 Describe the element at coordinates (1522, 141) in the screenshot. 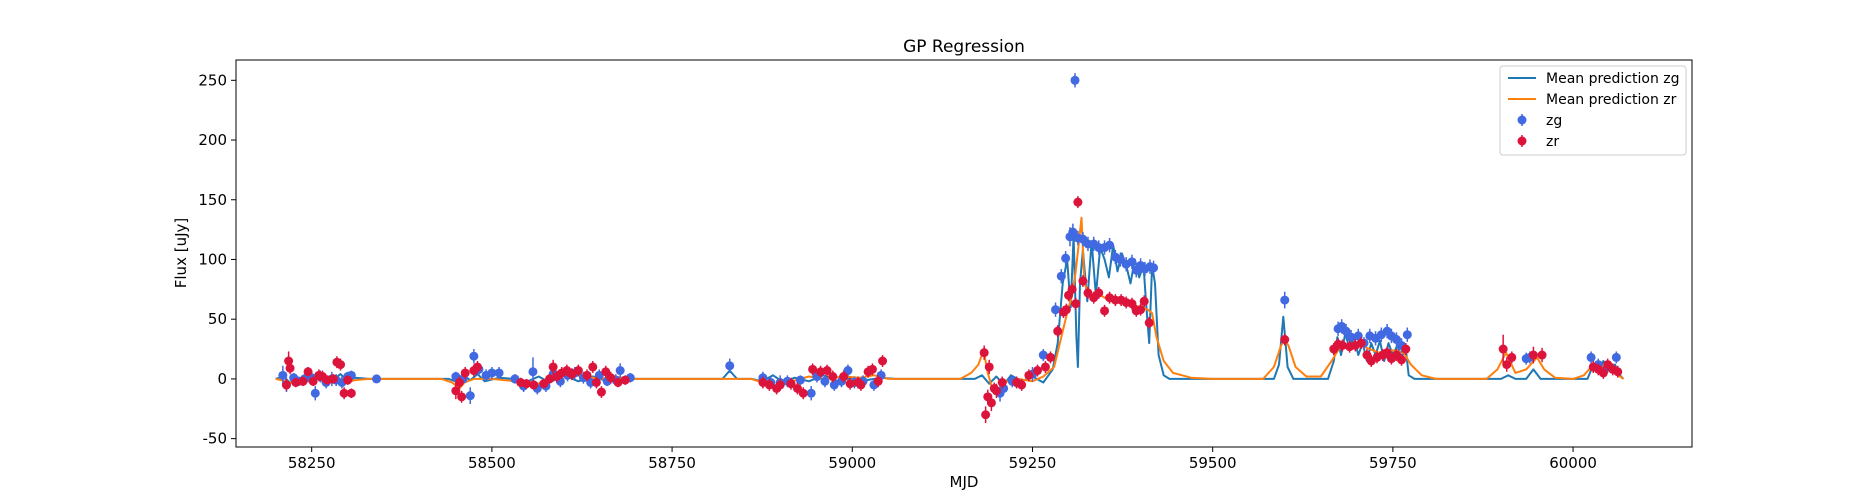

I see `legend-marker-zr` at that location.